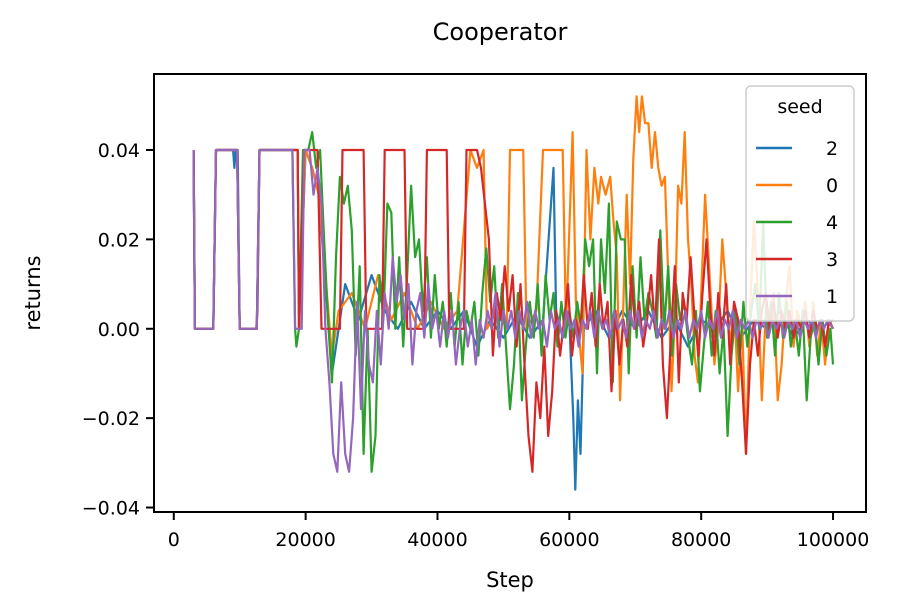  What do you see at coordinates (510, 580) in the screenshot?
I see `x-axis-title: Step` at bounding box center [510, 580].